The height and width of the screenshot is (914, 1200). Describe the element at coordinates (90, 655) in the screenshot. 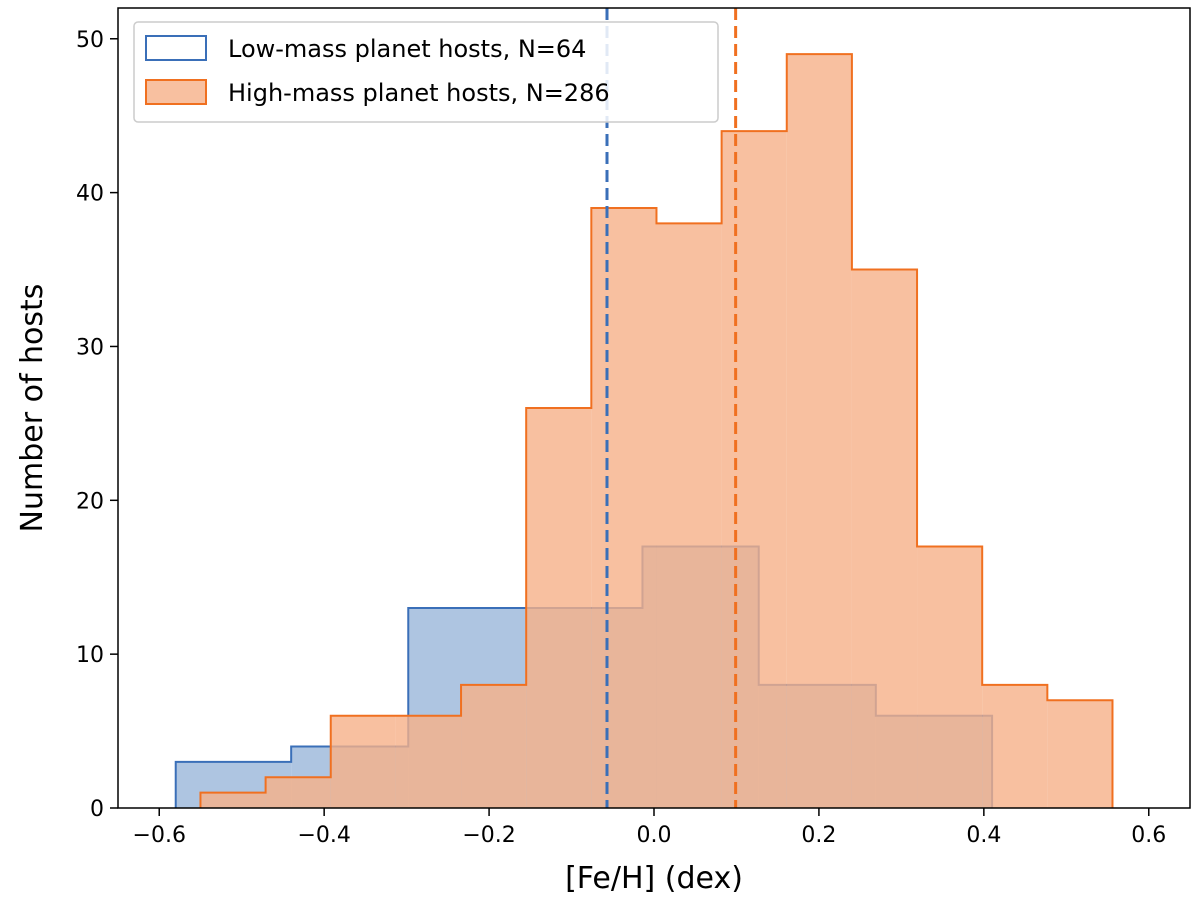

I see `y-tick-label: 10` at that location.